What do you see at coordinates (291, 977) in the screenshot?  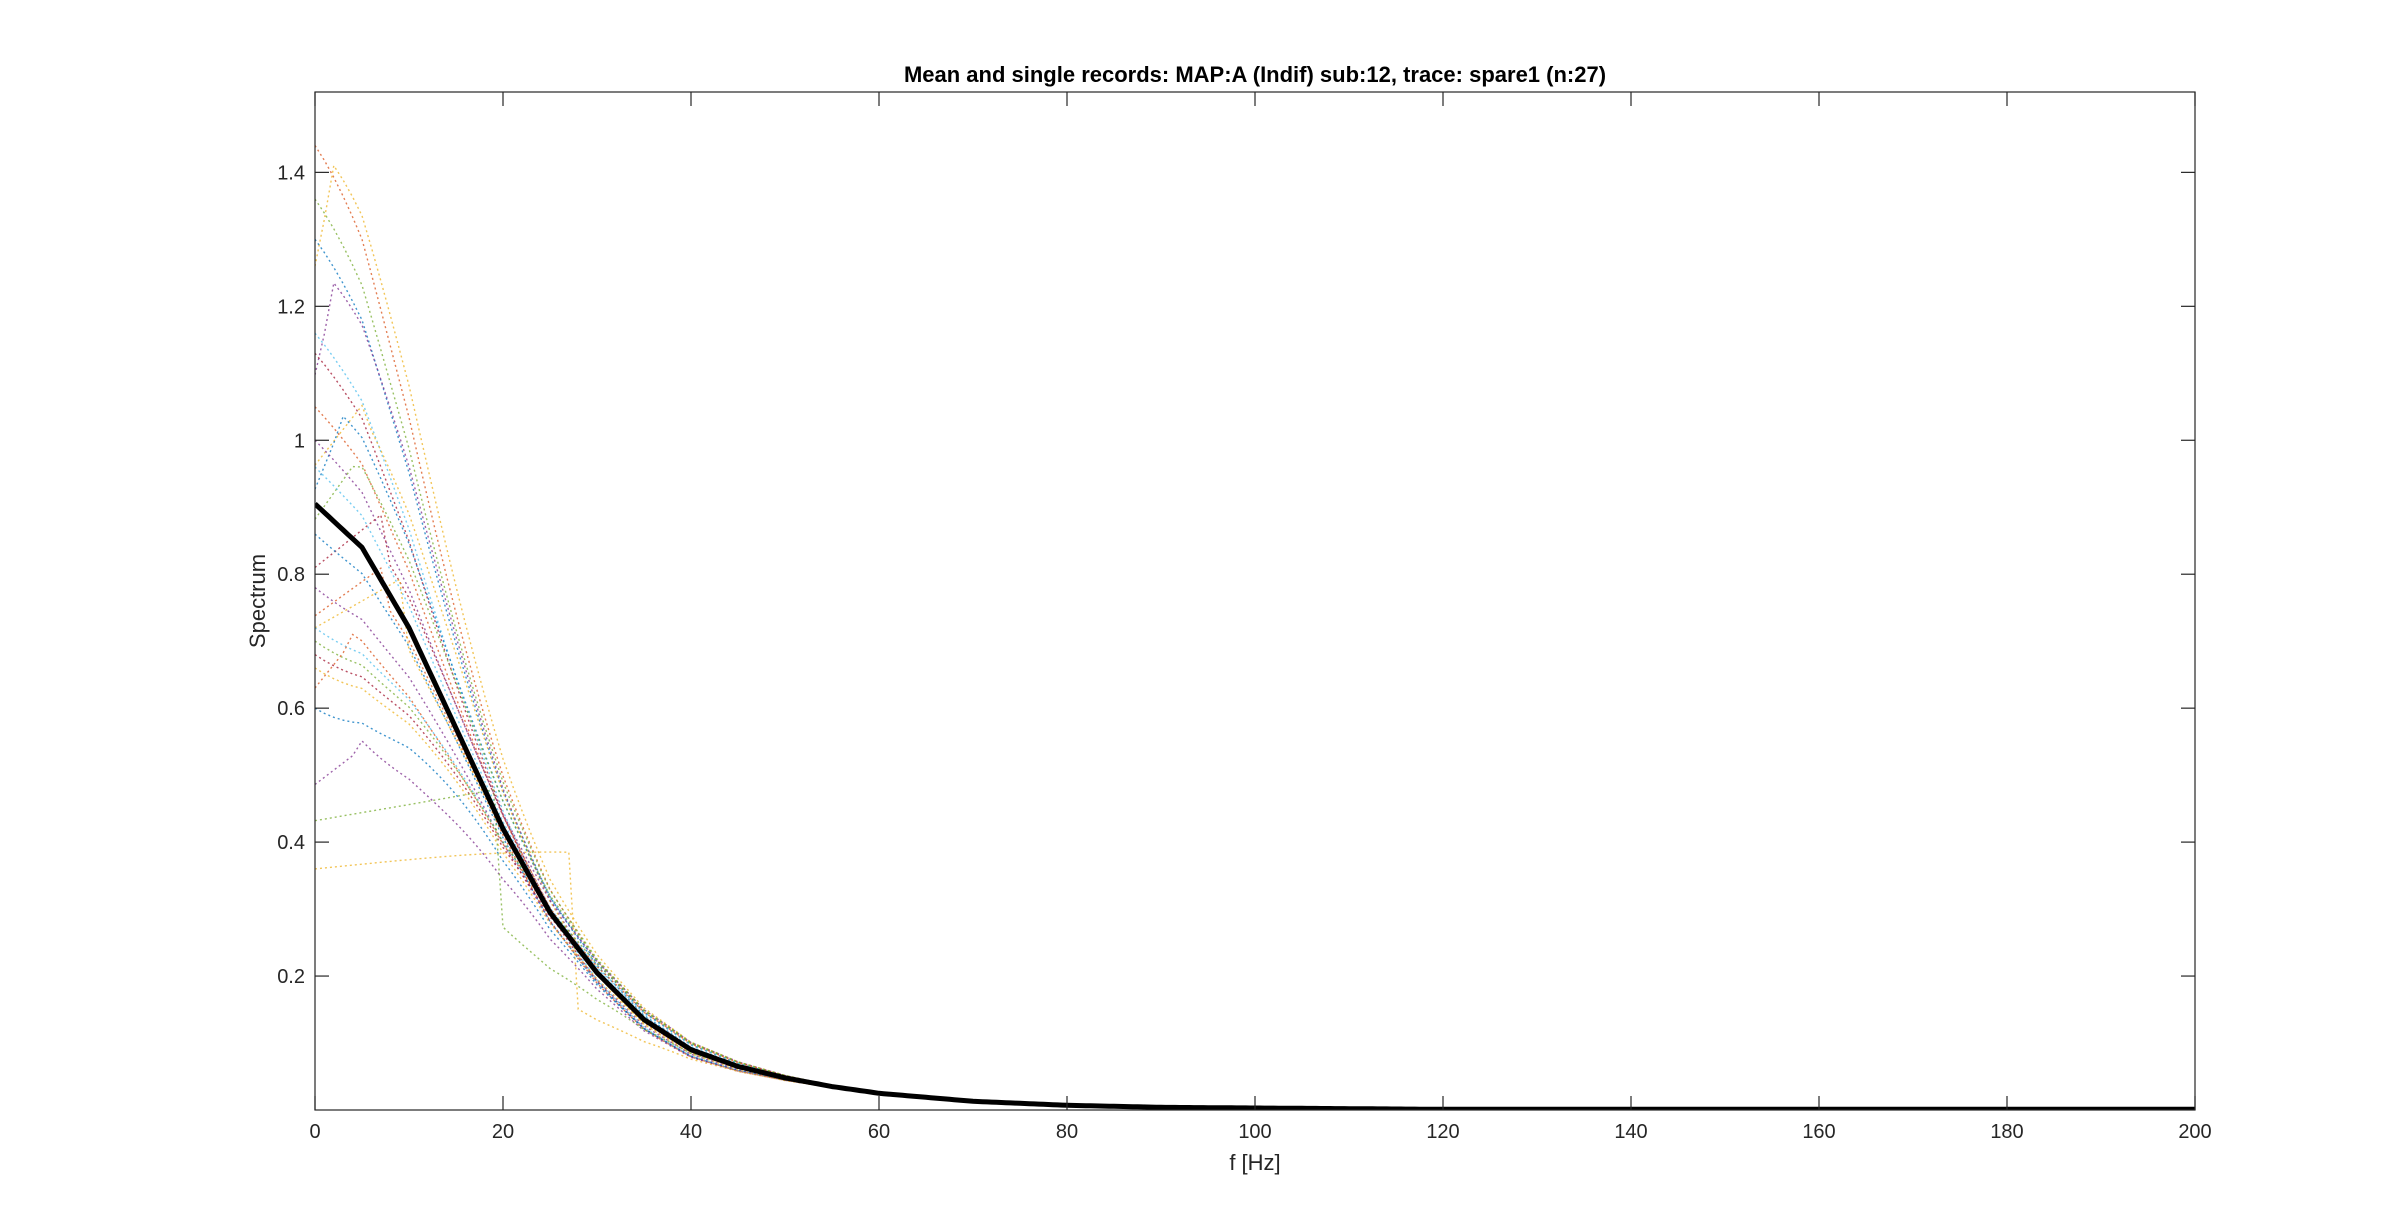 I see `y-tick-label: 0.2` at bounding box center [291, 977].